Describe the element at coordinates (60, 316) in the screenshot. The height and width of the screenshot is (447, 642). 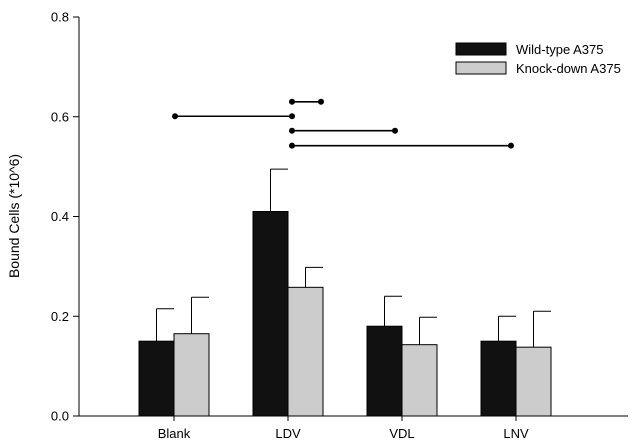
I see `y-tick-label: 0.2` at that location.